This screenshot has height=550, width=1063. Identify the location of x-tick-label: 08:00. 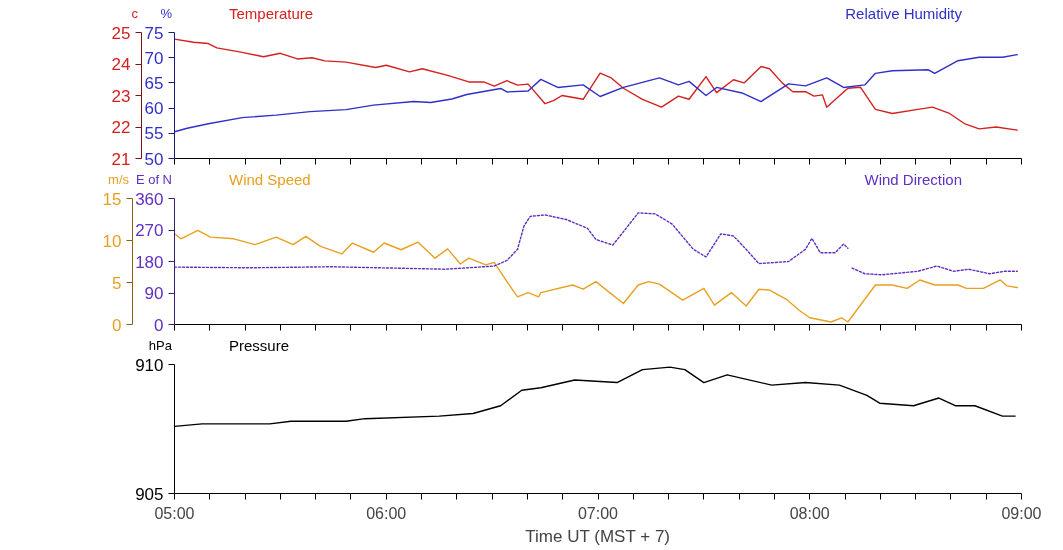
(809, 513).